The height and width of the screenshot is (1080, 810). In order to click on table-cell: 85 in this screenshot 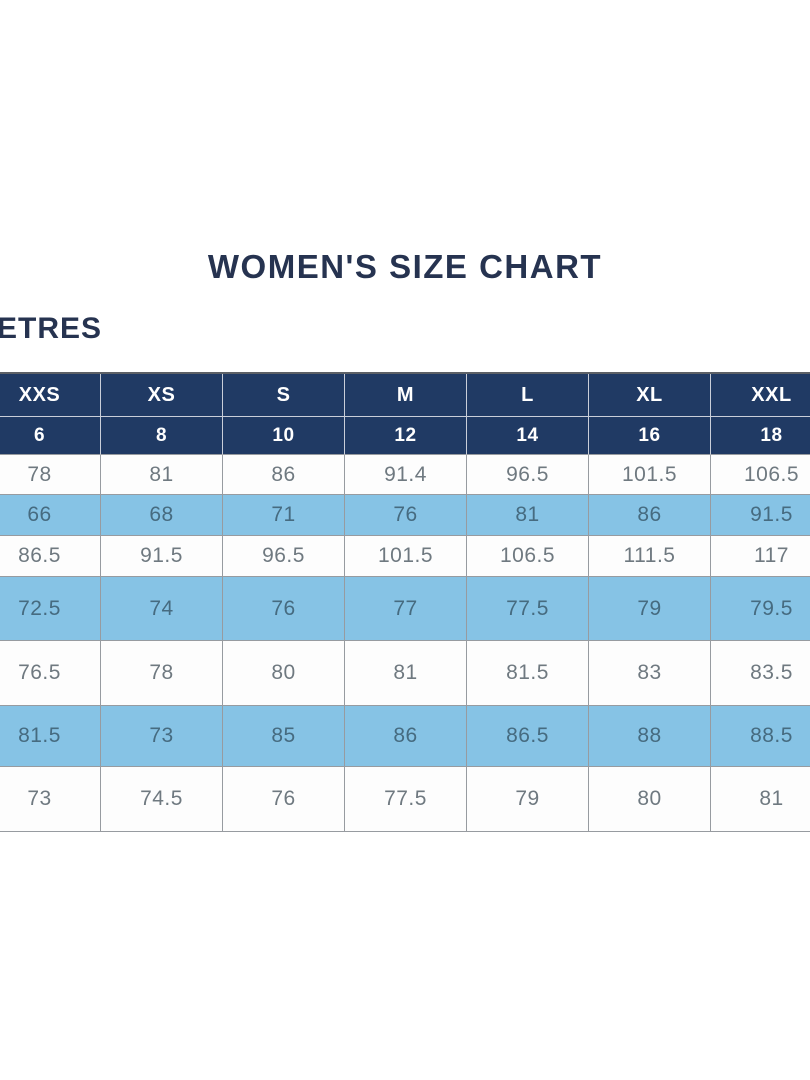, I will do `click(284, 736)`.